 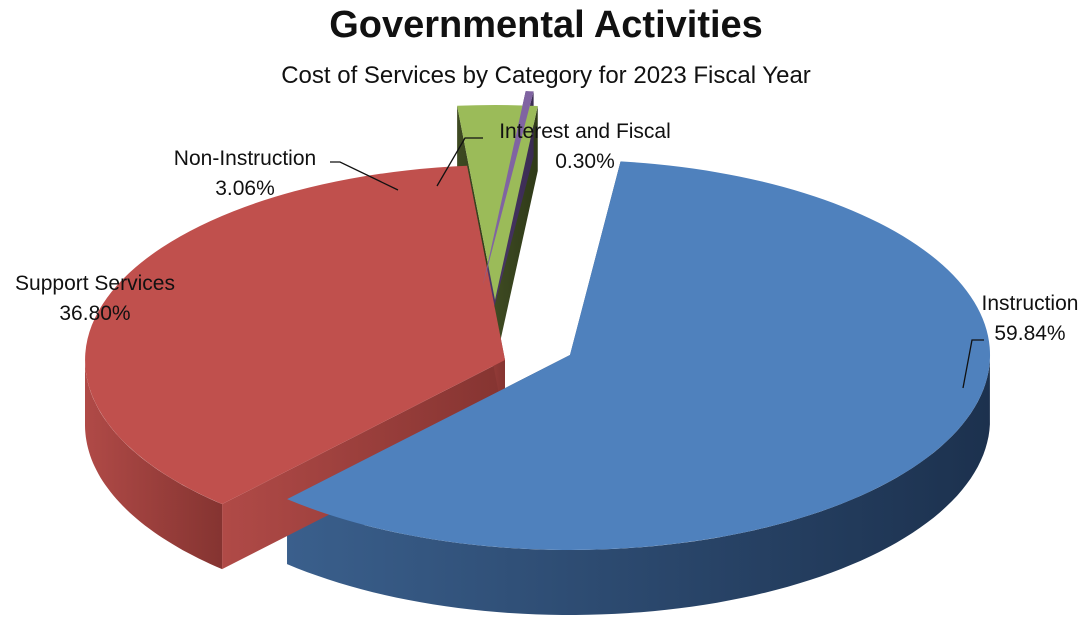 I want to click on slice-value-support-services: 36.80%, so click(x=94, y=313).